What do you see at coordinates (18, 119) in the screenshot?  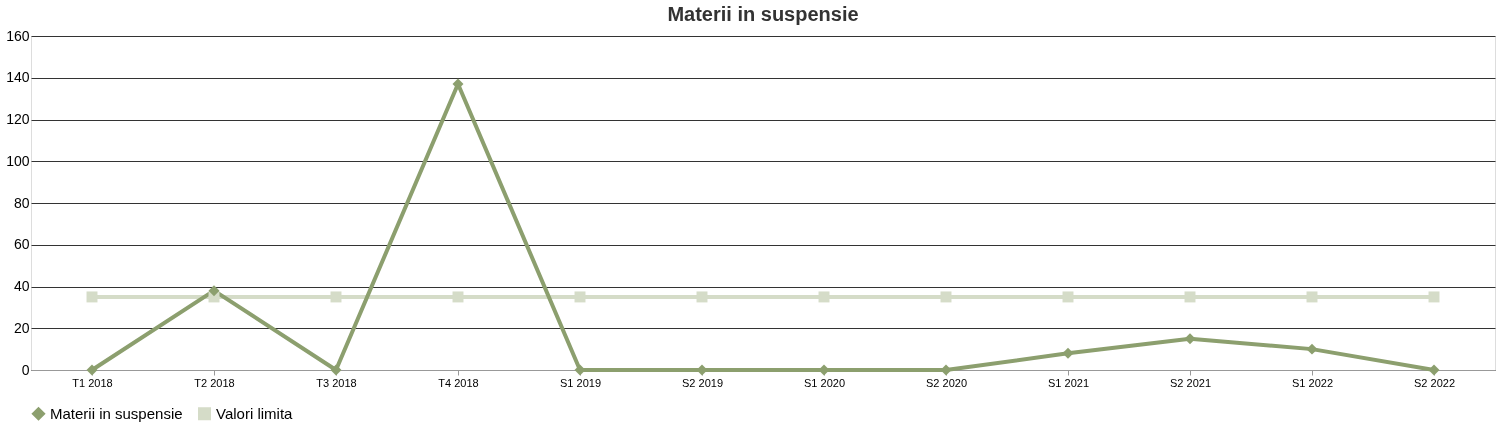 I see `y-tick-label: 120` at bounding box center [18, 119].